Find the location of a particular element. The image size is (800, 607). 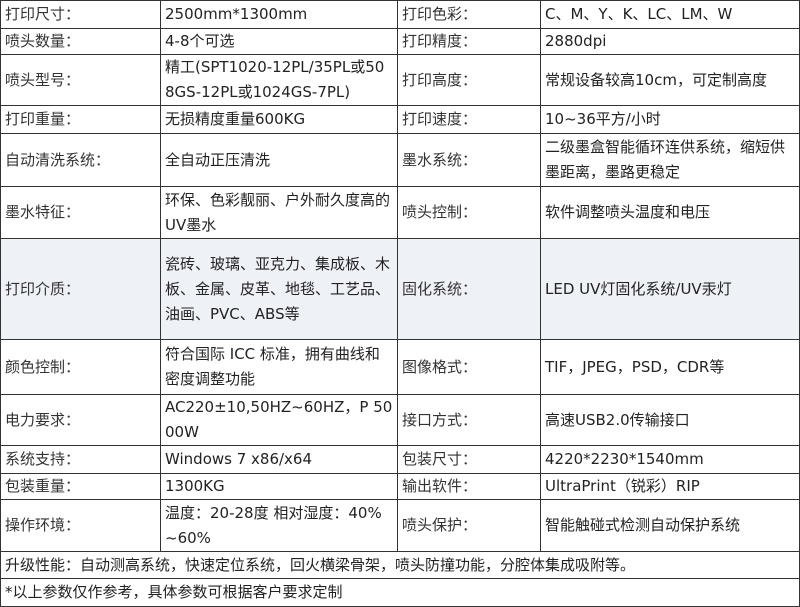

spec-label: 喷头数量： is located at coordinates (80, 41).